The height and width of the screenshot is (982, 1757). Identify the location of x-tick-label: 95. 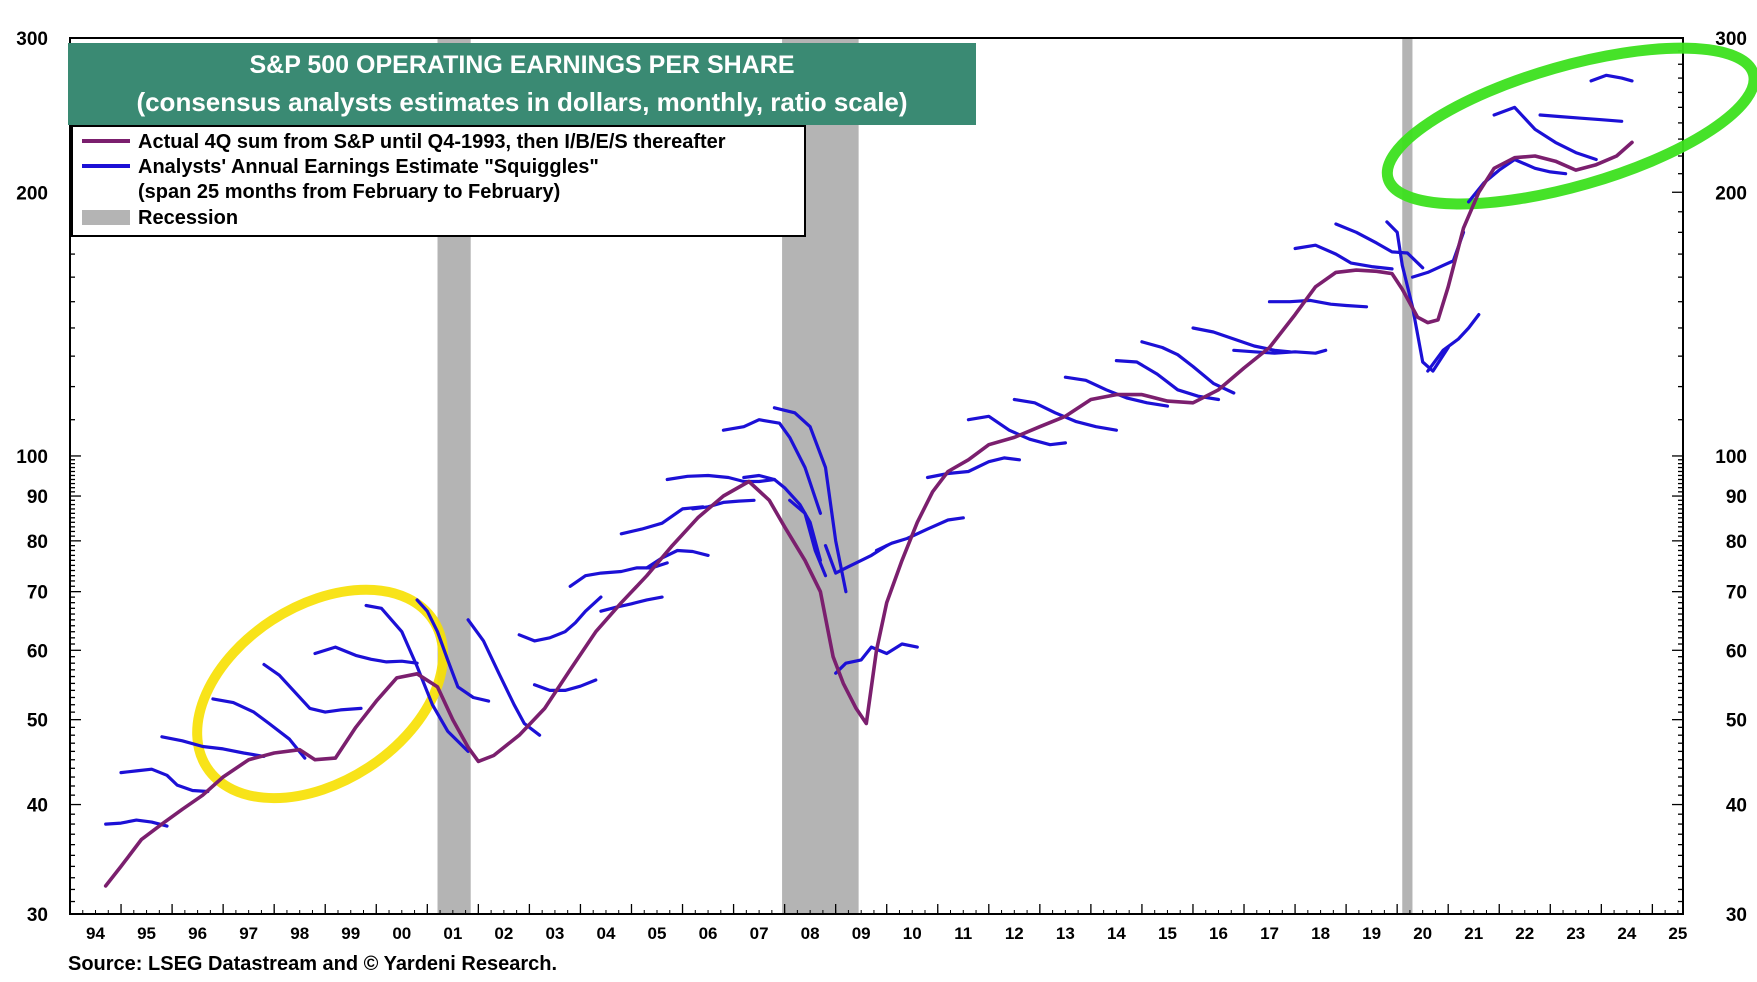
(146, 933).